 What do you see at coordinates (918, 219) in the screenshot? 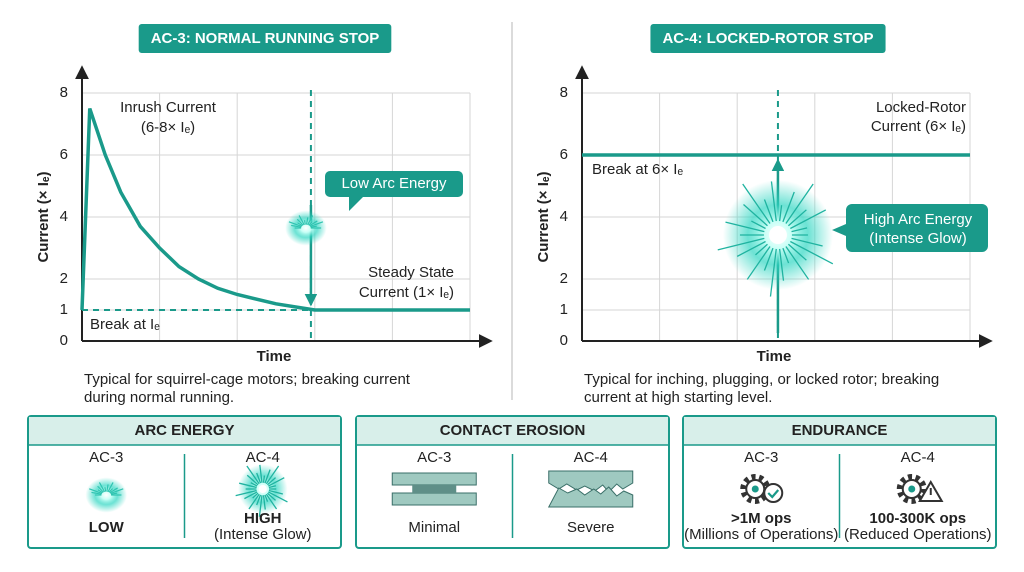
I see `arc-label: High Arc Energy` at bounding box center [918, 219].